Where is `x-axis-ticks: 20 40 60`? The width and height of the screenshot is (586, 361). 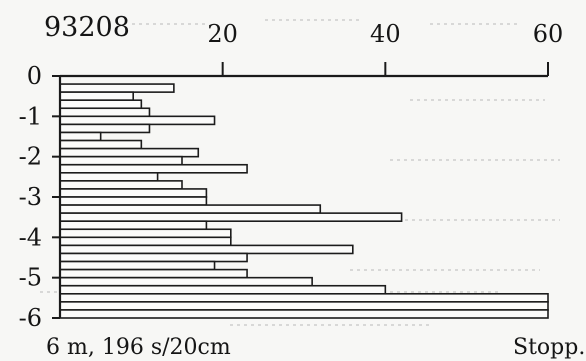 x-axis-ticks: 20 40 60 is located at coordinates (385, 48).